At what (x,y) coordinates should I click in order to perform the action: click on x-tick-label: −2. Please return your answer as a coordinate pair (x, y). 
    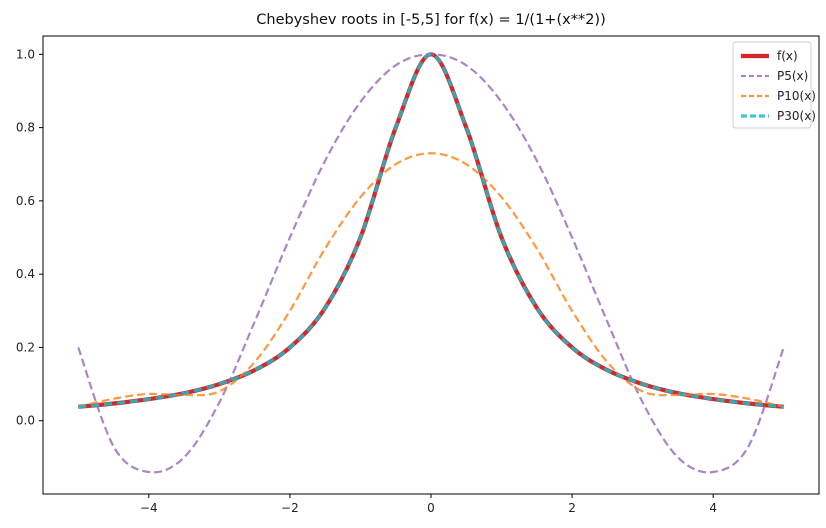
    Looking at the image, I should click on (290, 508).